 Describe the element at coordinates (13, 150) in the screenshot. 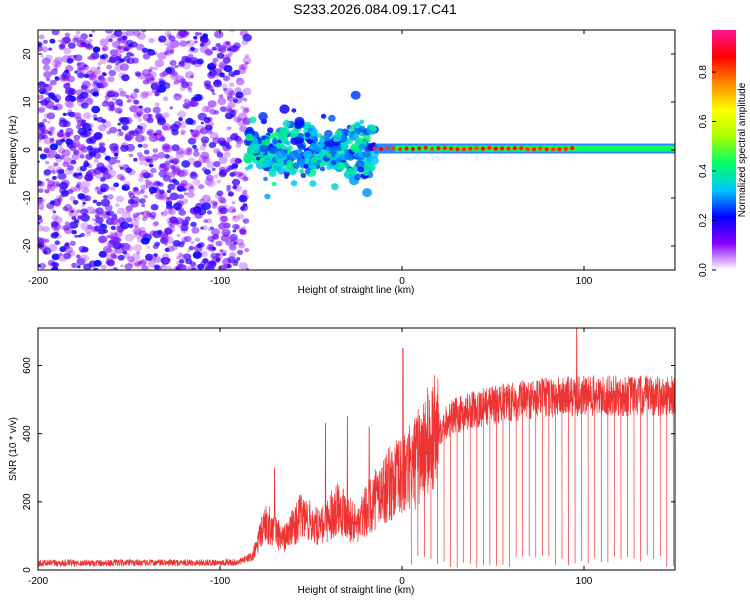

I see `spectrogram-ylabel: Frequency (Hz)` at that location.